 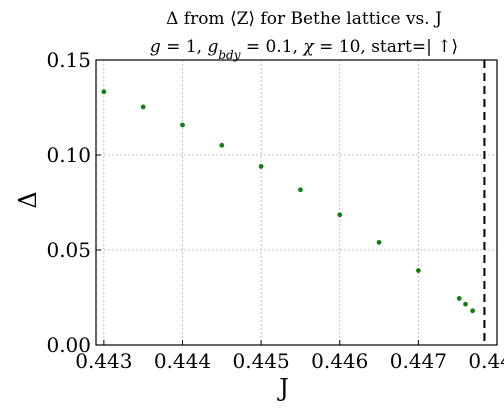 I want to click on y-axis-label: Δ, so click(x=28, y=199).